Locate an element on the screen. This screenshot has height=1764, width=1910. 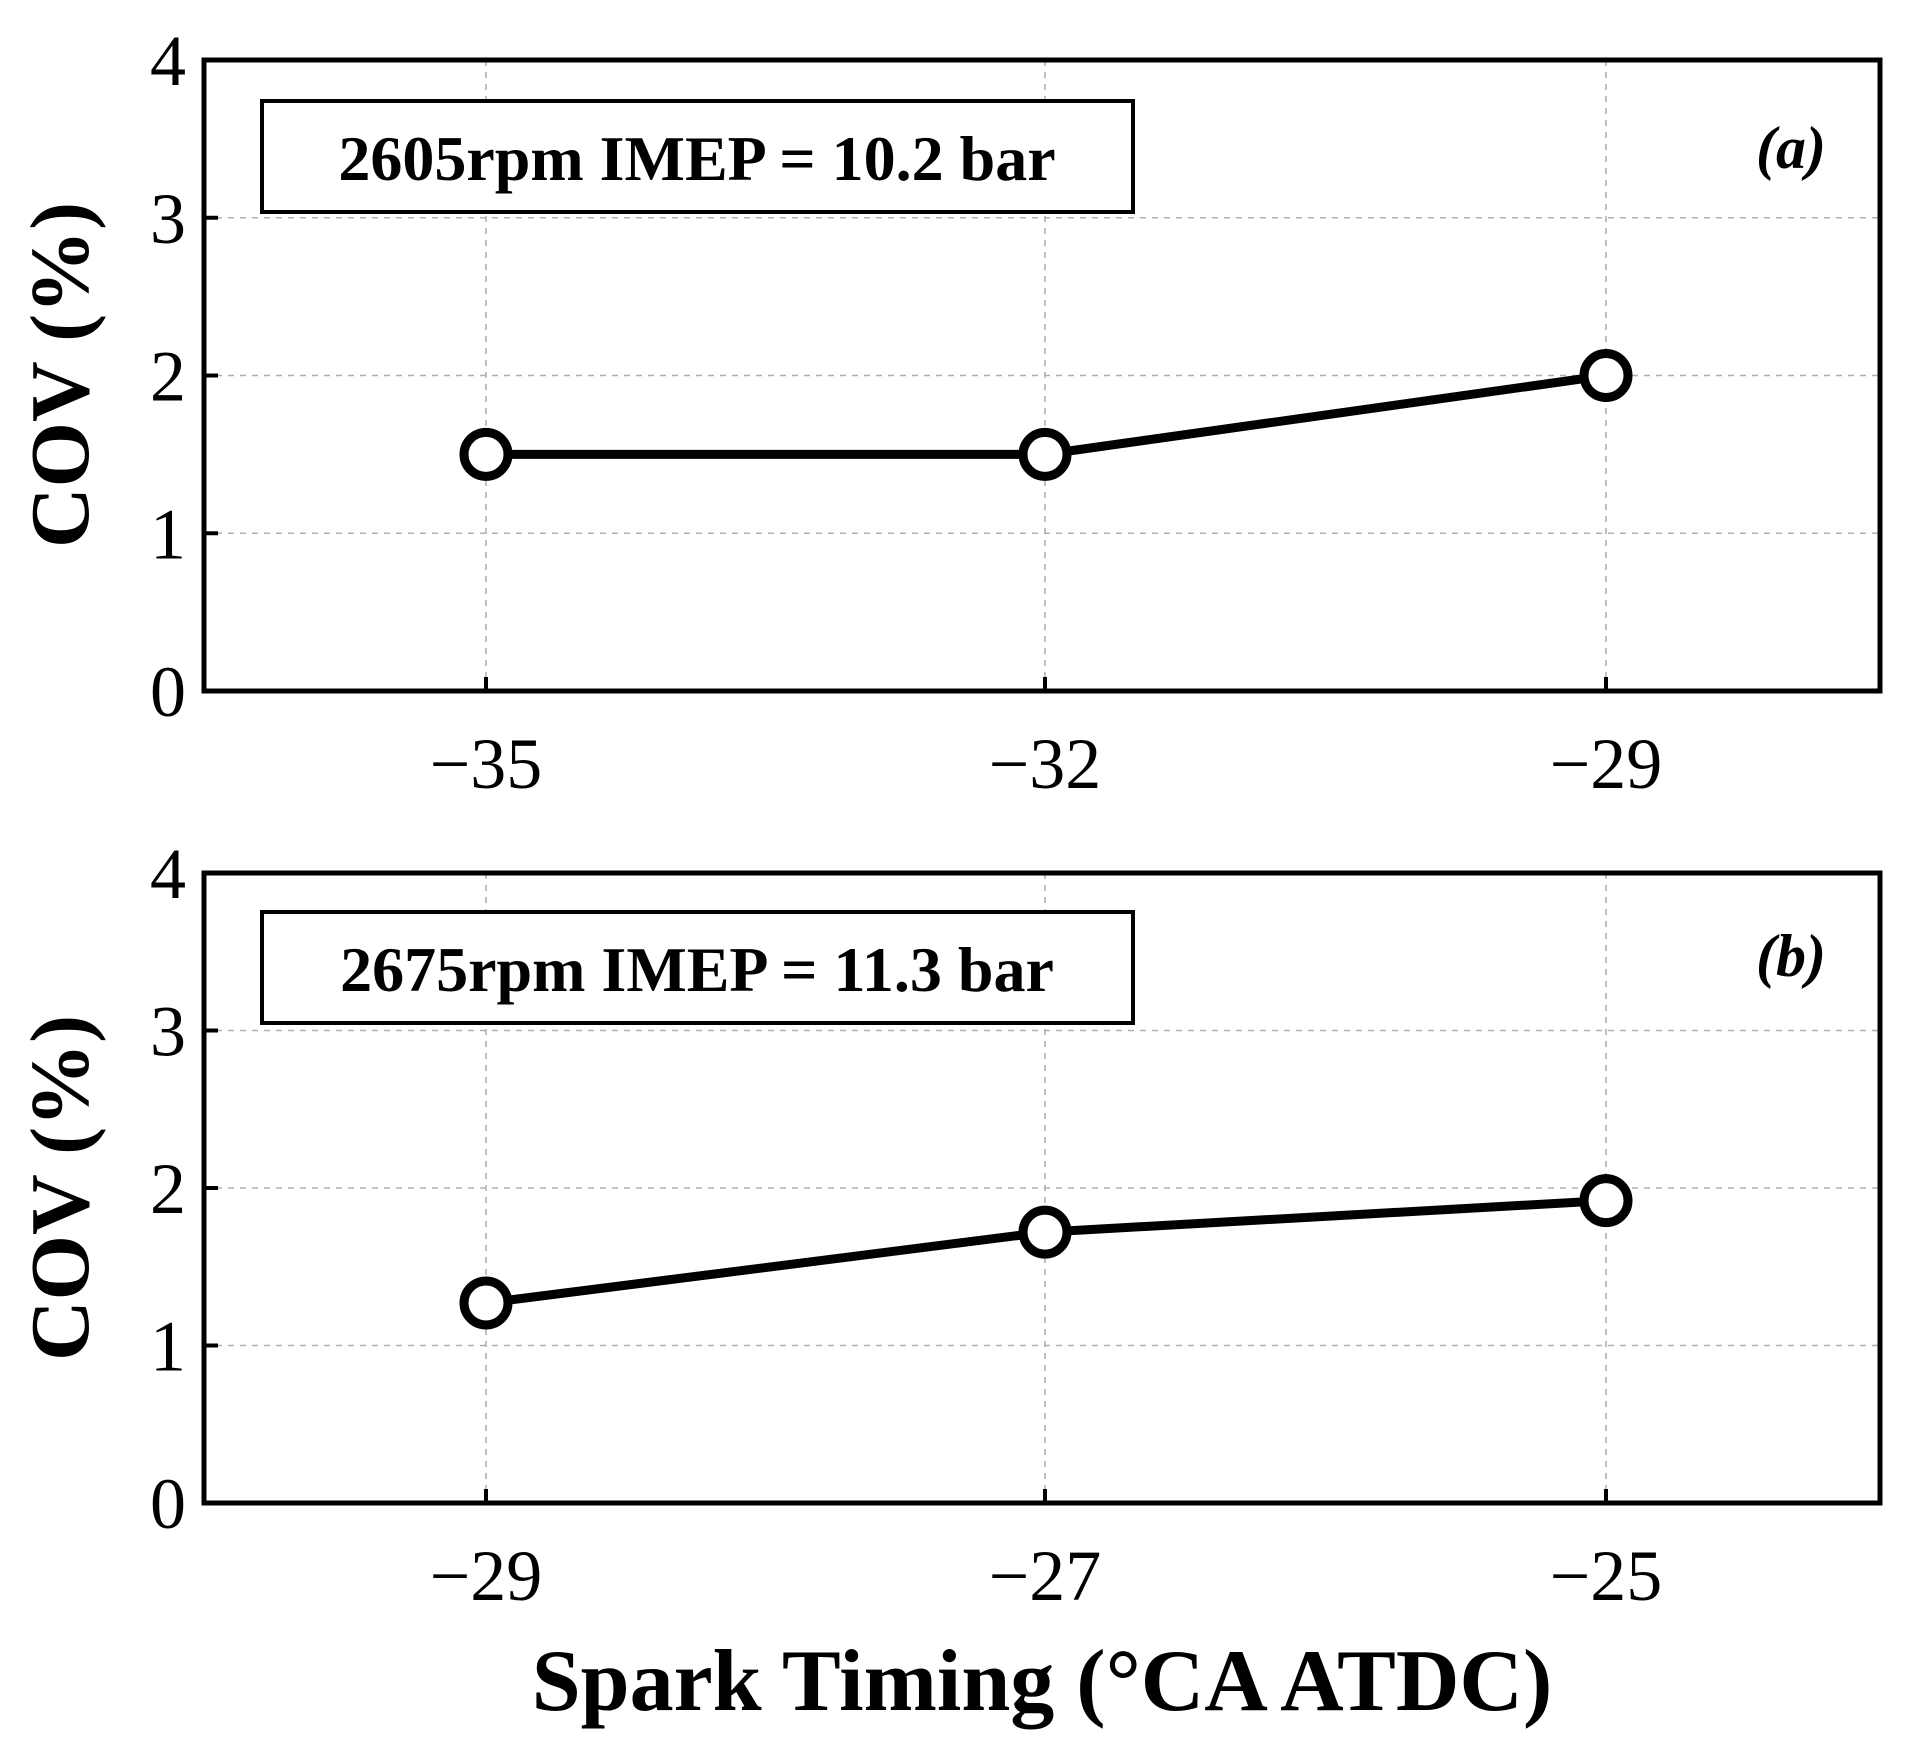
panel-a-label: (a) is located at coordinates (1791, 148).